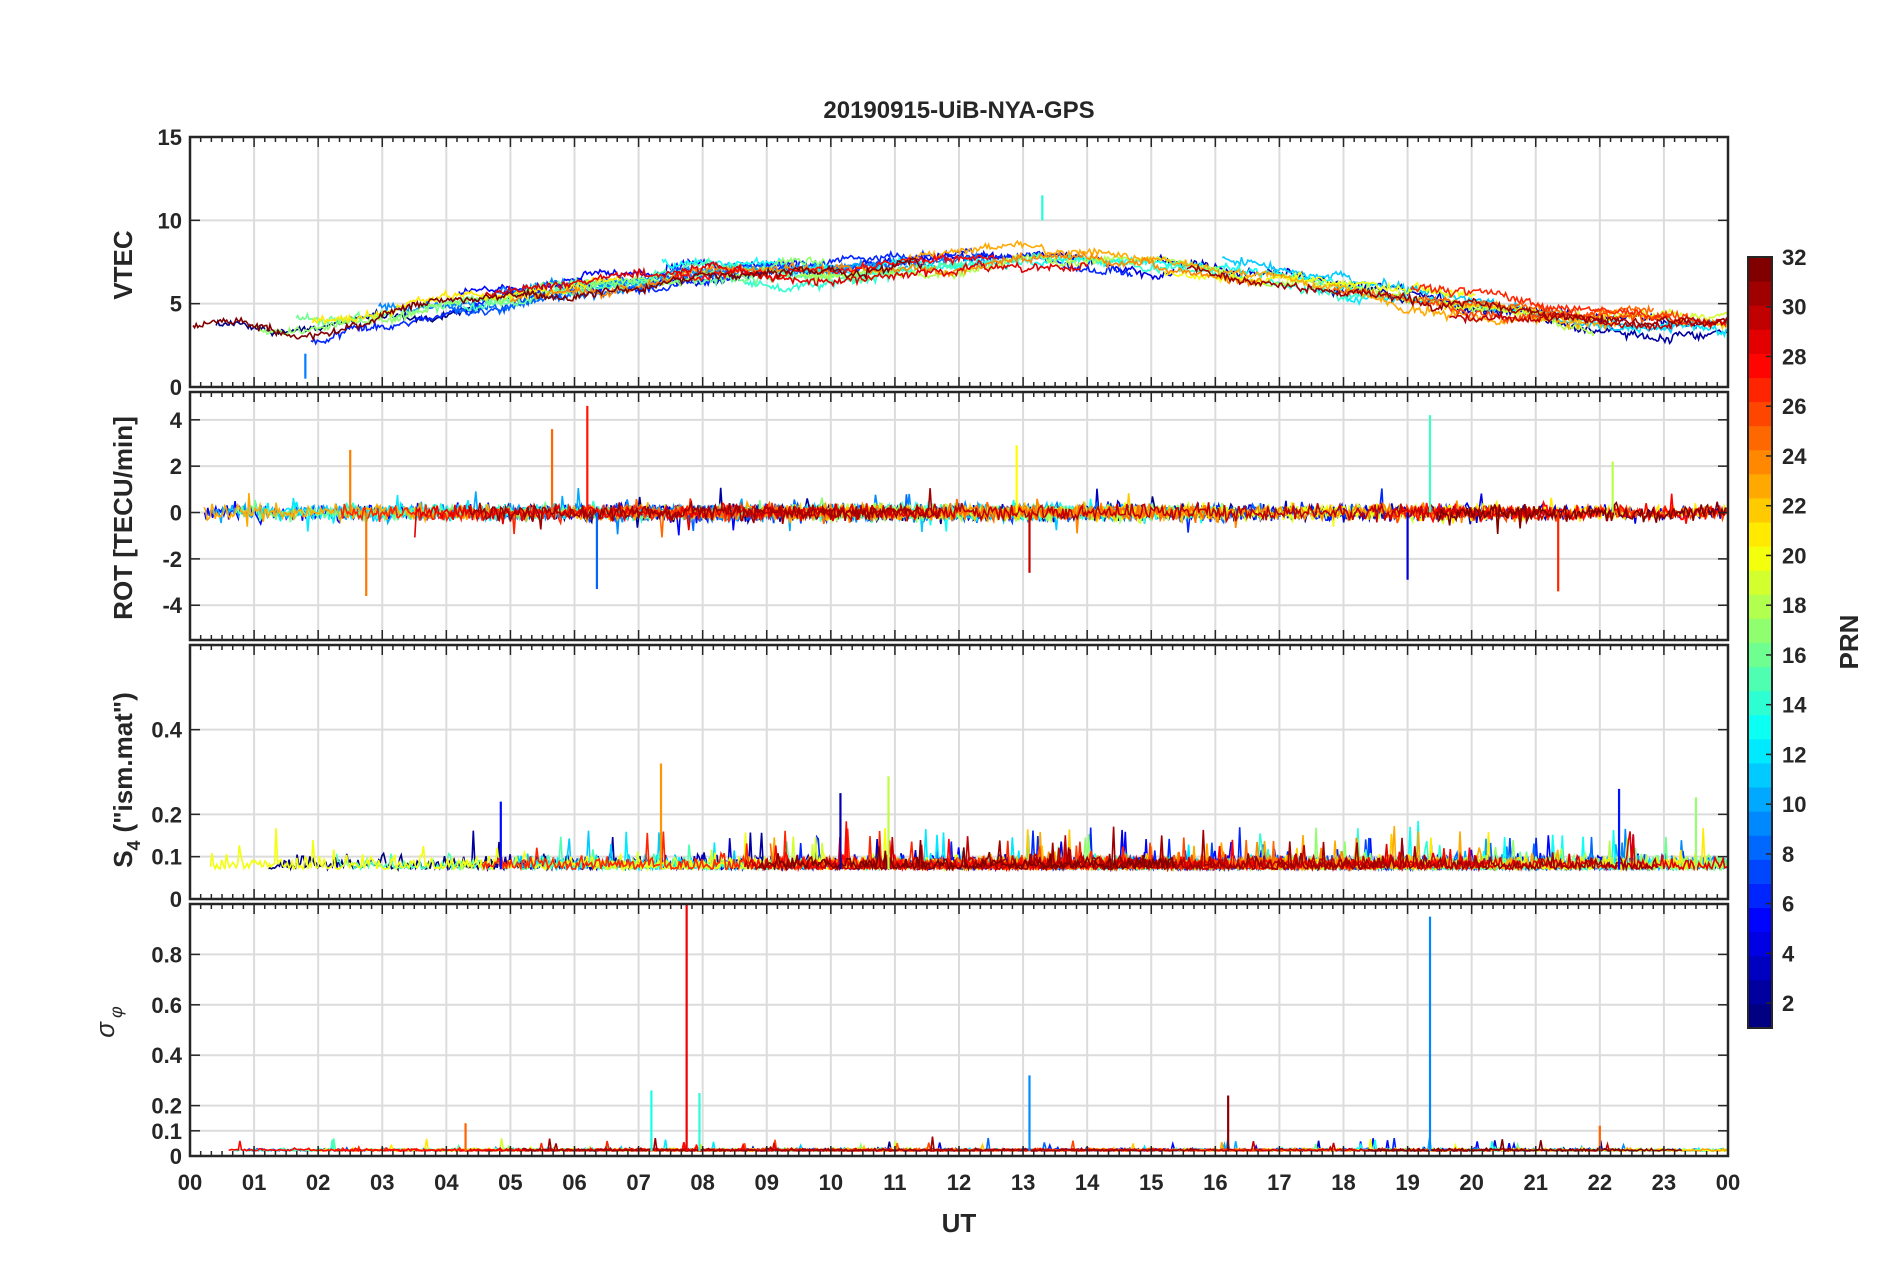  What do you see at coordinates (176, 420) in the screenshot?
I see `y-tick-label: 4` at bounding box center [176, 420].